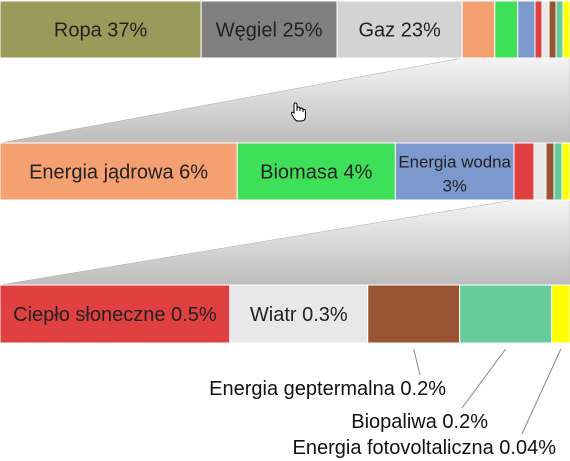 This screenshot has height=461, width=570. What do you see at coordinates (419, 422) in the screenshot?
I see `callout-label: Biopaliwa 0.2%` at bounding box center [419, 422].